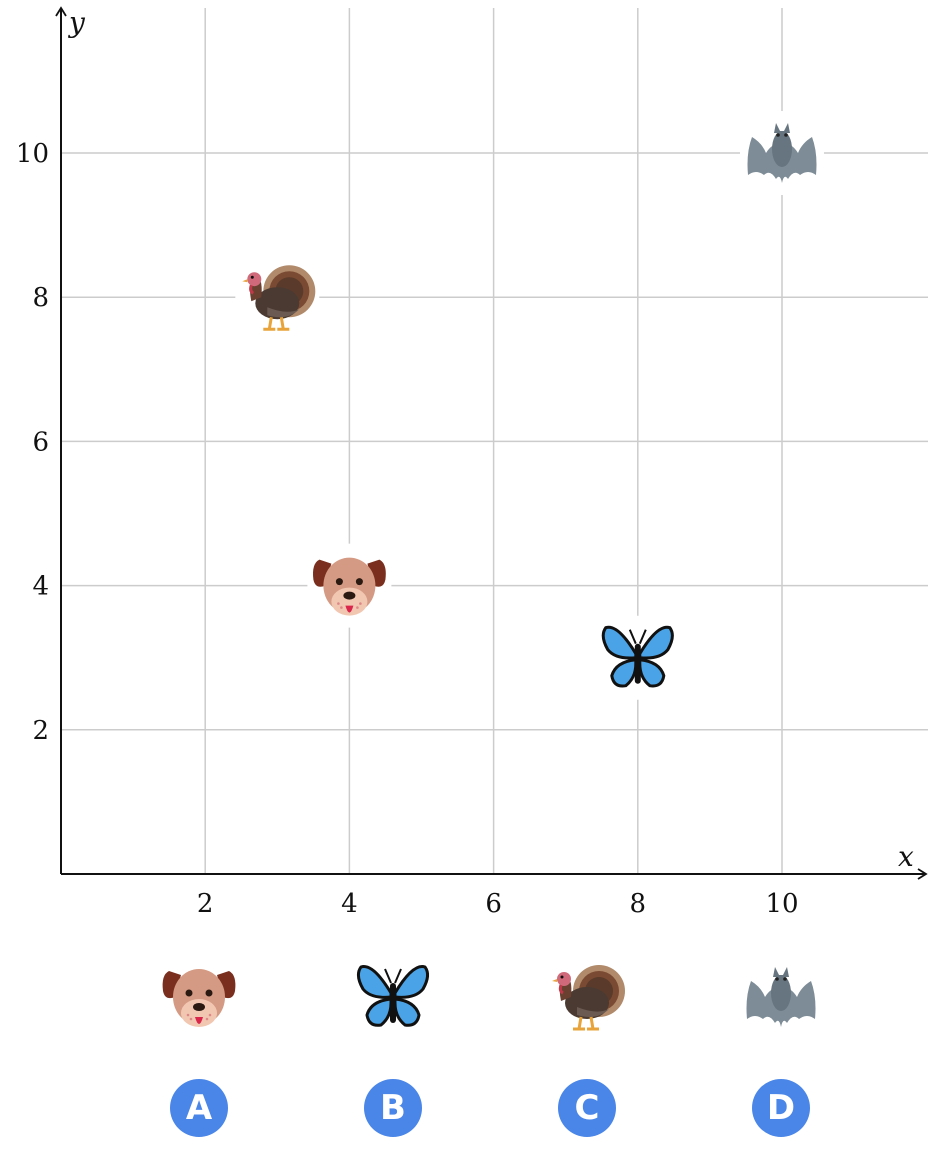  Describe the element at coordinates (40, 442) in the screenshot. I see `y-tick-label: 6` at that location.